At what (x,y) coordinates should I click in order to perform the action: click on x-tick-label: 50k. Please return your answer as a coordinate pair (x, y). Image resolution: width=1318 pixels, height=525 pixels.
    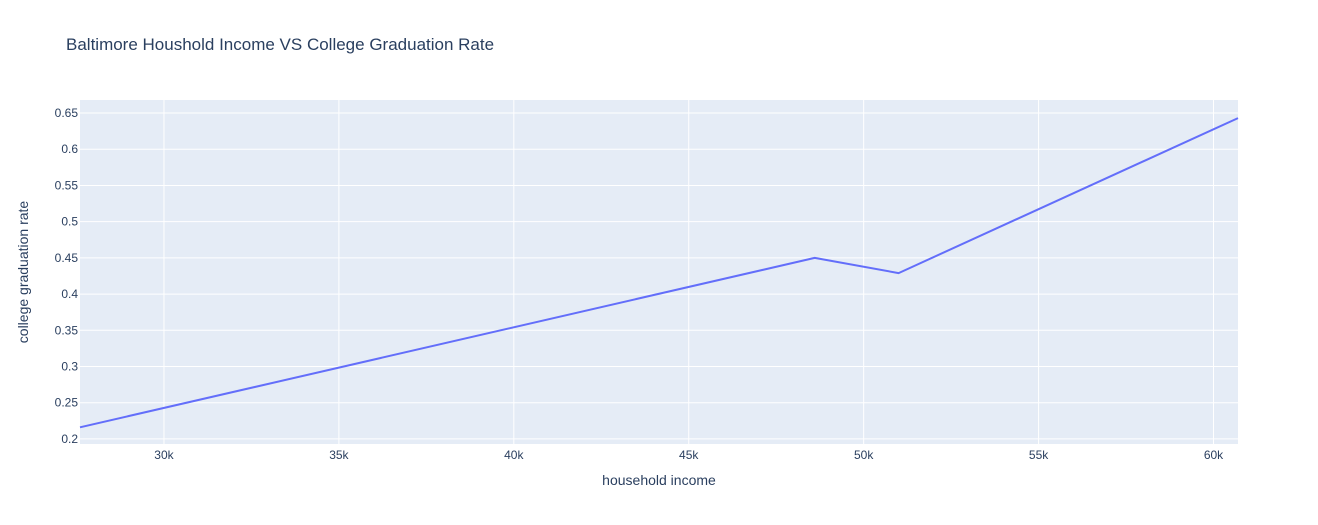
    Looking at the image, I should click on (864, 455).